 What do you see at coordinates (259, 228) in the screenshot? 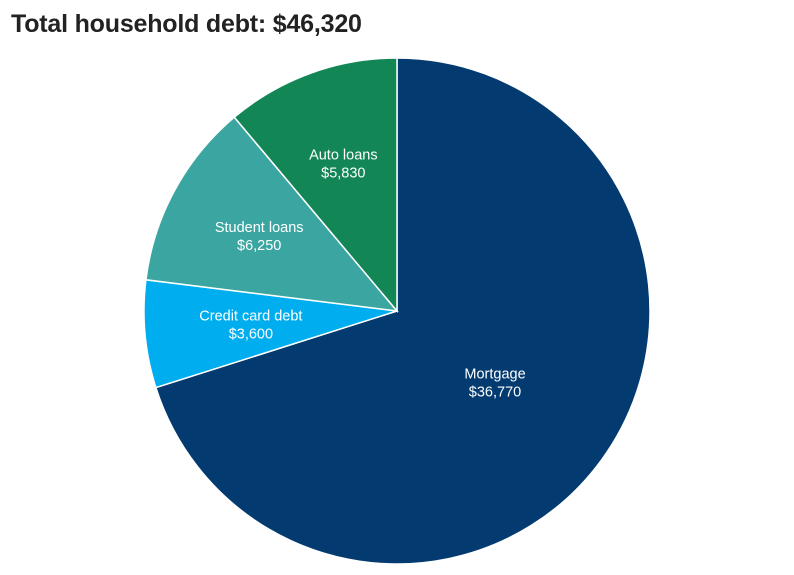
I see `slice-label-student-loans: Student loans` at bounding box center [259, 228].